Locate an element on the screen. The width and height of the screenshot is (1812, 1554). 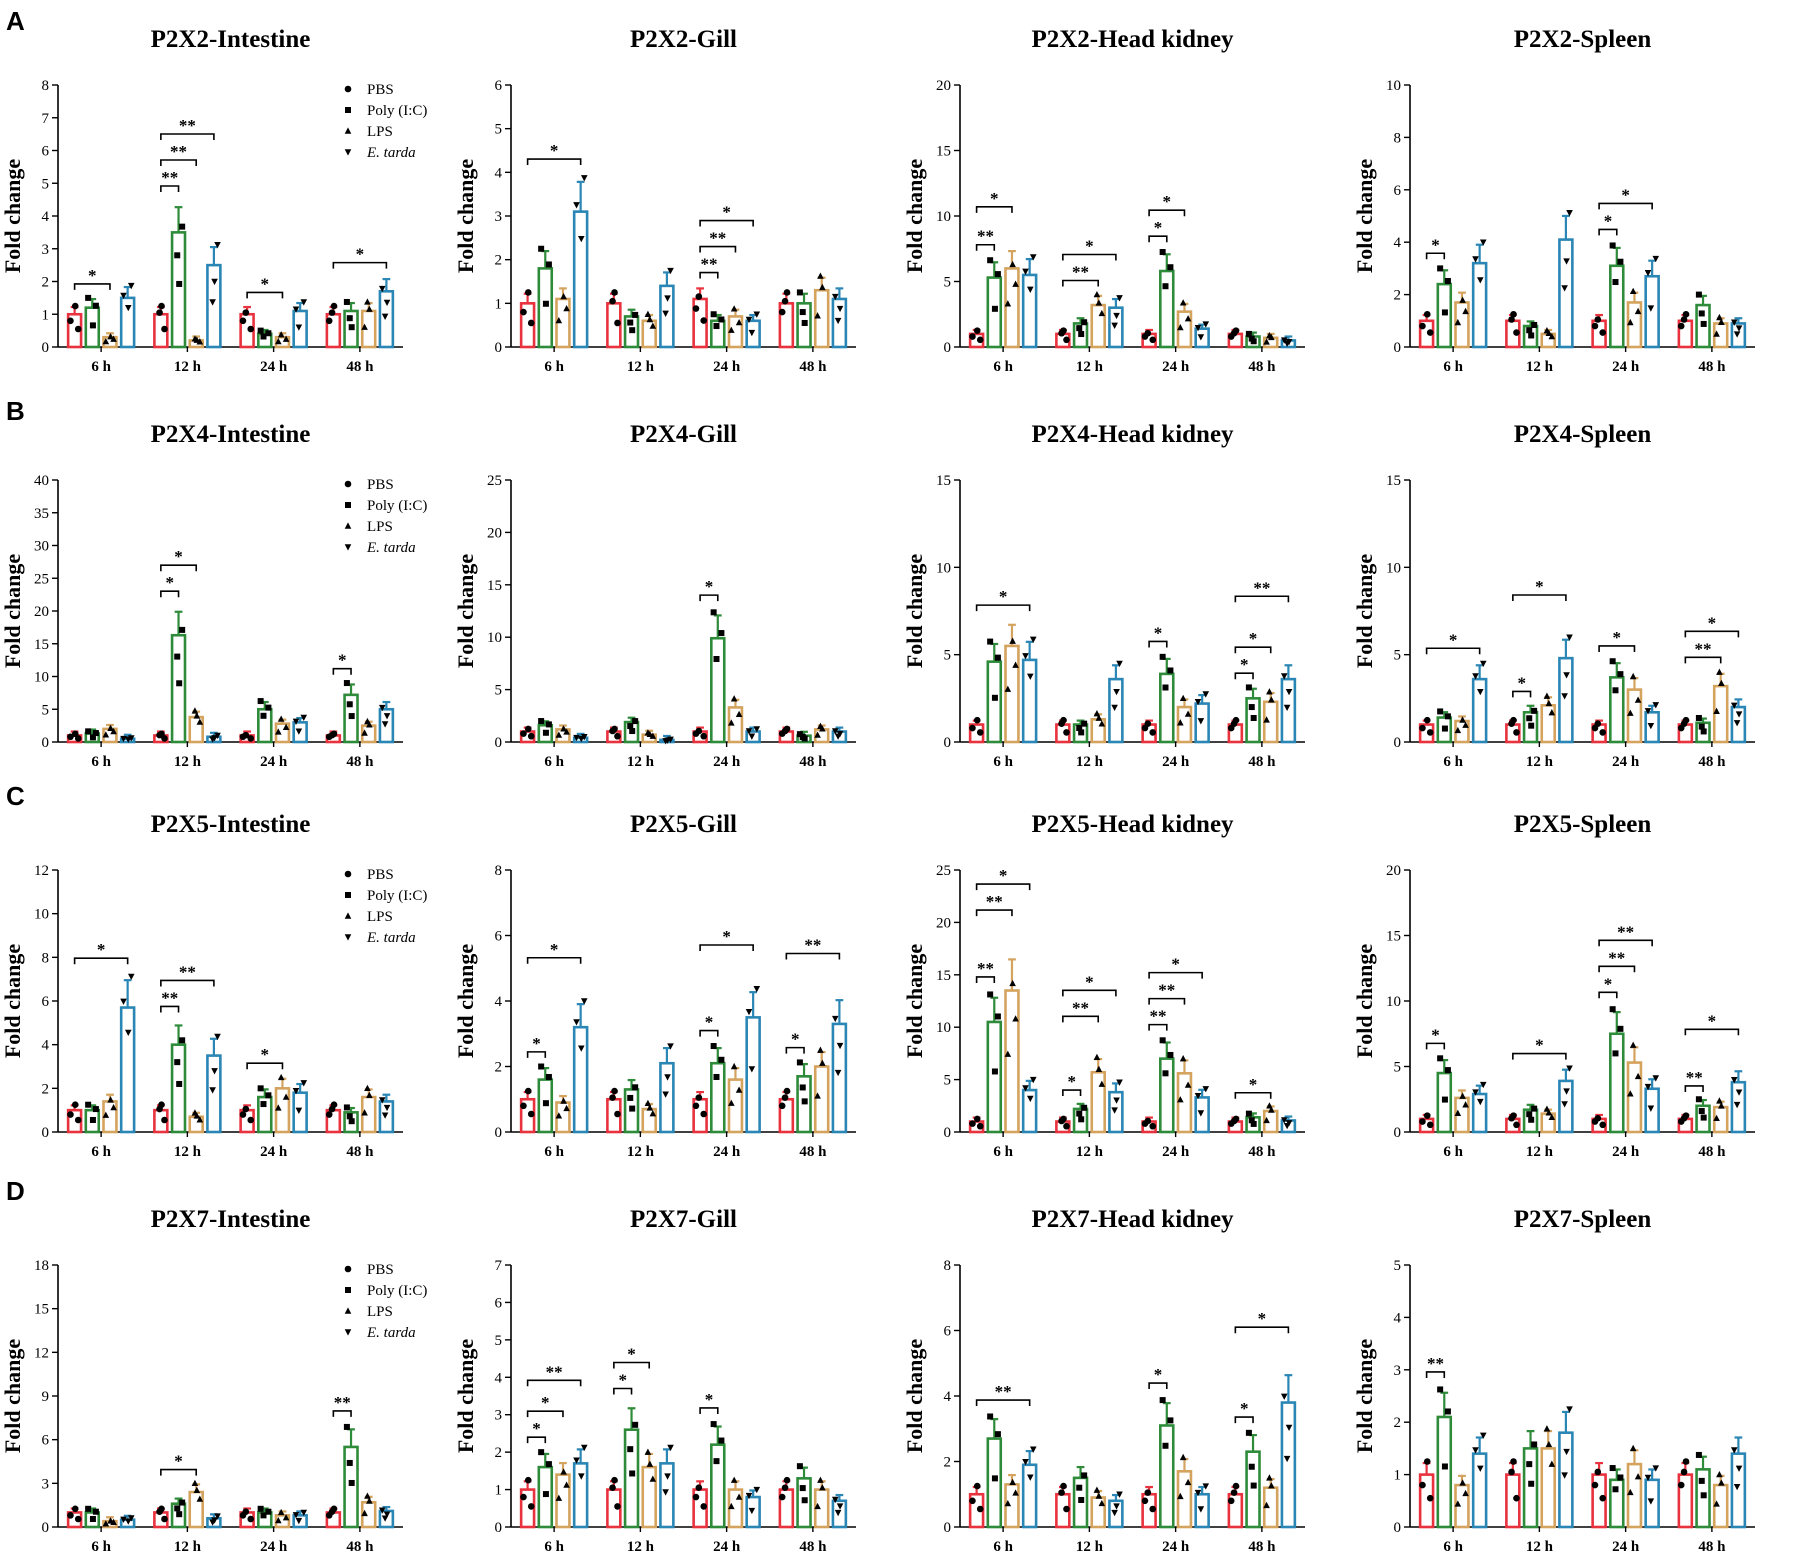
legend-marker is located at coordinates (348, 505).